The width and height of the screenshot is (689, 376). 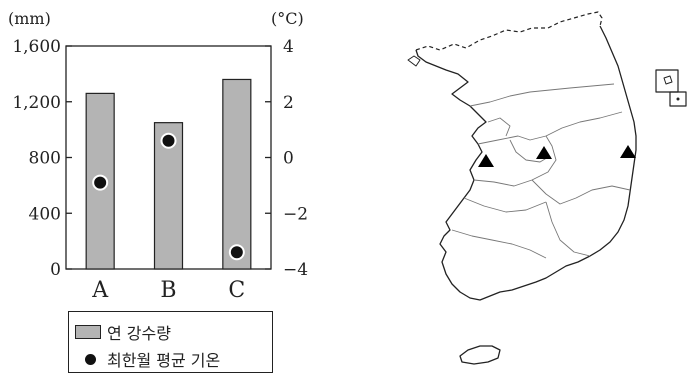 What do you see at coordinates (168, 196) in the screenshot?
I see `dots-group` at bounding box center [168, 196].